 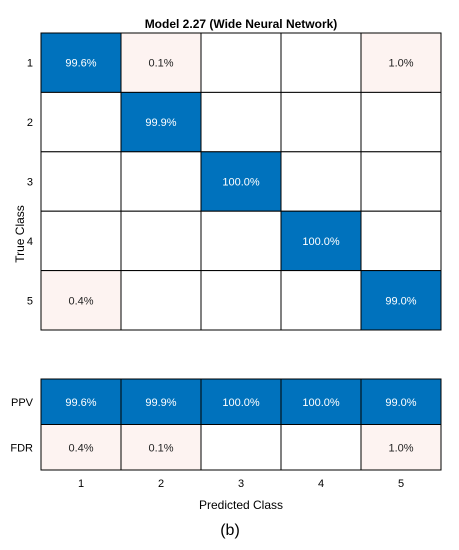 I want to click on summary-cell-value: 99.9%, so click(x=160, y=403).